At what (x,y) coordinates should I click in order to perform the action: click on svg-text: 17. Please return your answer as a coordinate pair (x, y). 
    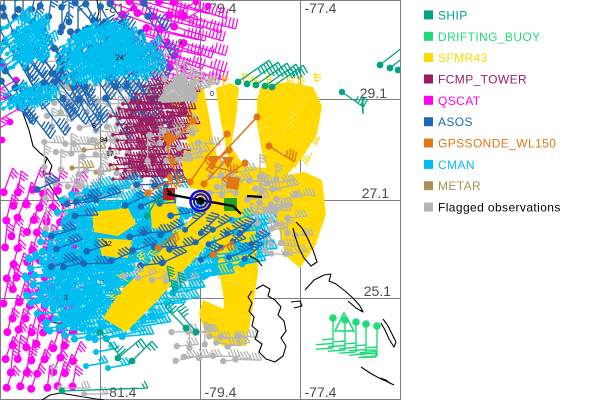
    Looking at the image, I should click on (110, 154).